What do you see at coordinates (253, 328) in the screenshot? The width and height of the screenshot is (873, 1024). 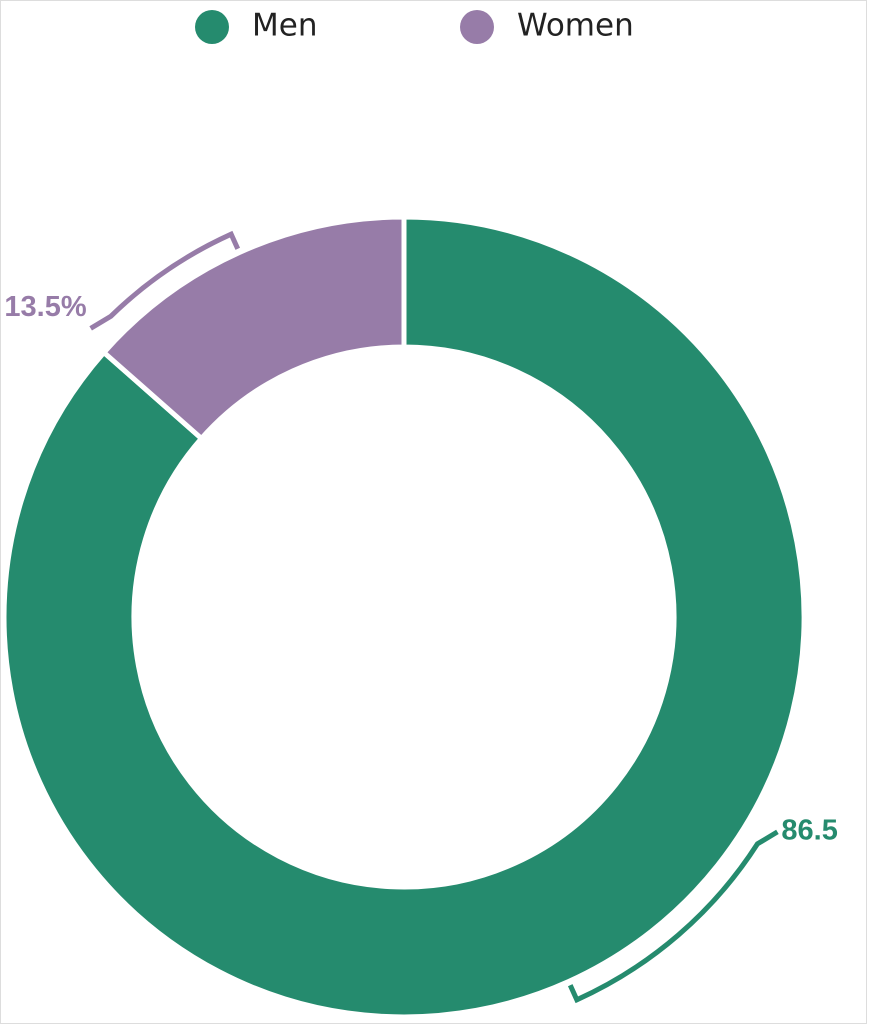 I see `donut-slice` at bounding box center [253, 328].